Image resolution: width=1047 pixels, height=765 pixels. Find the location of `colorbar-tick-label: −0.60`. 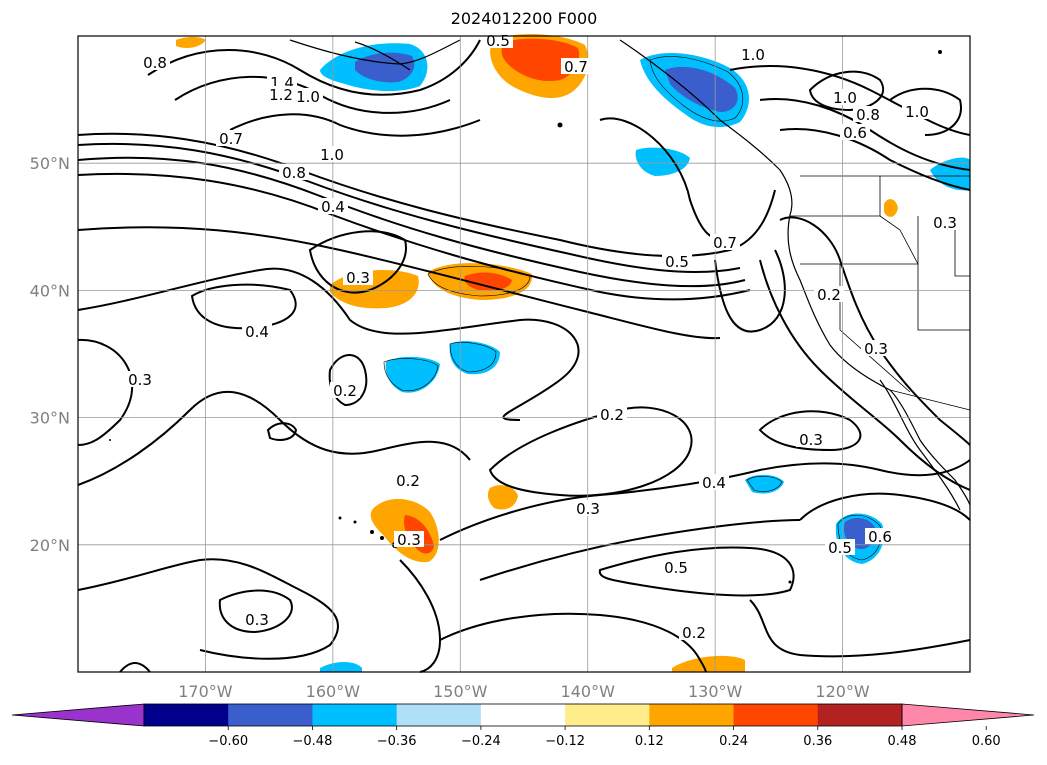

colorbar-tick-label: −0.60 is located at coordinates (228, 741).